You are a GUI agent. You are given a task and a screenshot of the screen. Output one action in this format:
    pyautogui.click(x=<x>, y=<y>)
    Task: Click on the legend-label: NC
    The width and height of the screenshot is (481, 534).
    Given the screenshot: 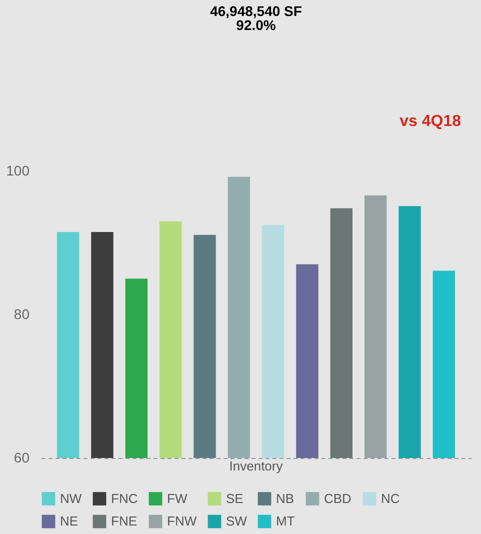 What is the action you would take?
    pyautogui.click(x=390, y=498)
    